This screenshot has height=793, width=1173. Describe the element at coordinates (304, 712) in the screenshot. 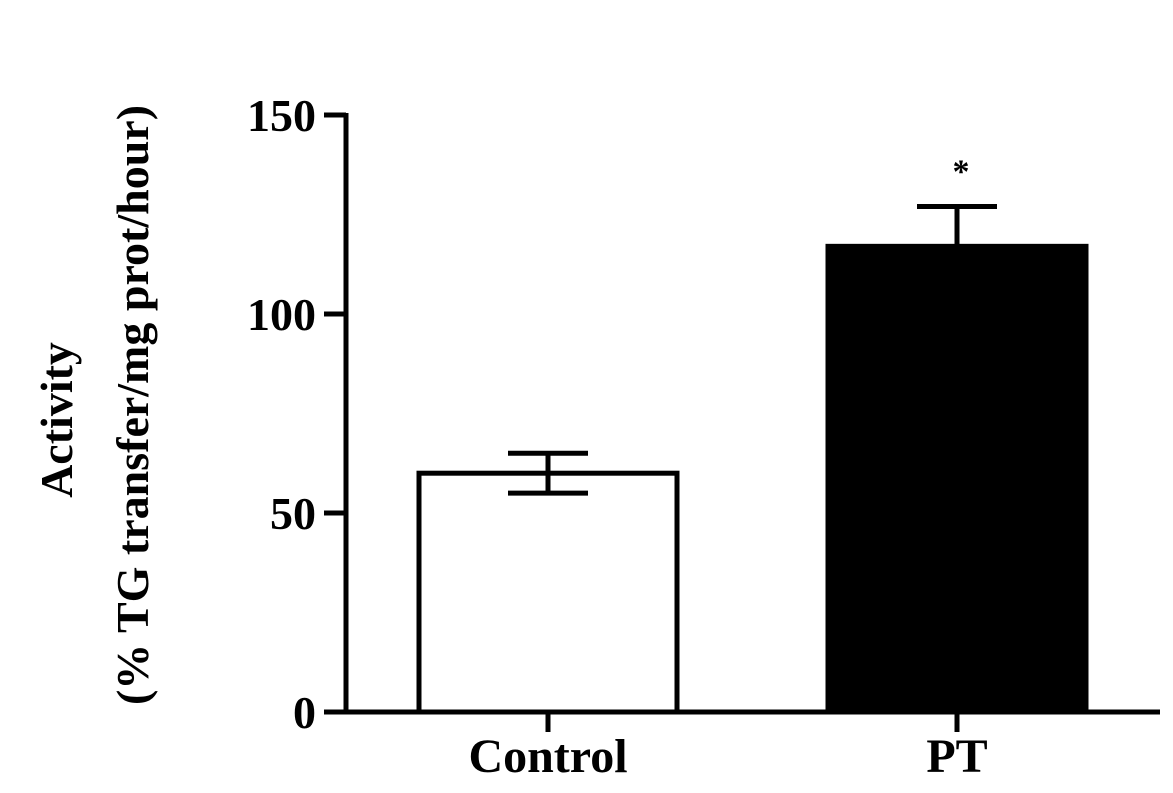

I see `y-tick-label: 0` at that location.